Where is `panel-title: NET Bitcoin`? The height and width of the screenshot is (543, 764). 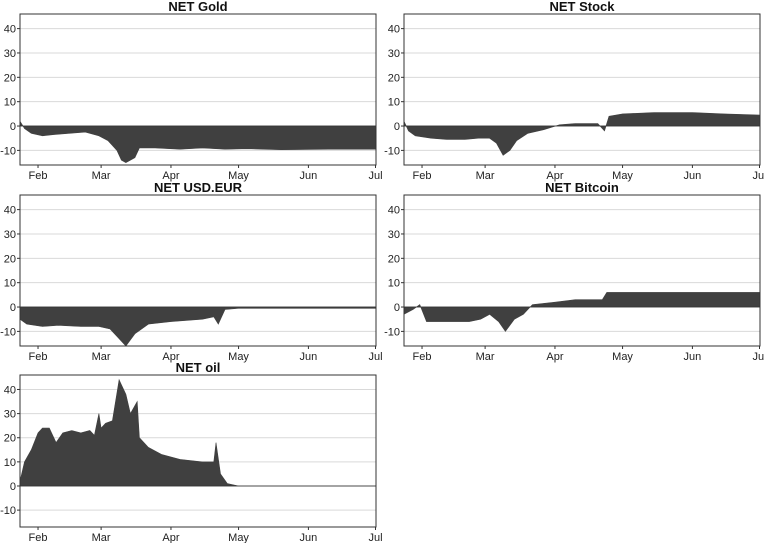
panel-title: NET Bitcoin is located at coordinates (582, 187).